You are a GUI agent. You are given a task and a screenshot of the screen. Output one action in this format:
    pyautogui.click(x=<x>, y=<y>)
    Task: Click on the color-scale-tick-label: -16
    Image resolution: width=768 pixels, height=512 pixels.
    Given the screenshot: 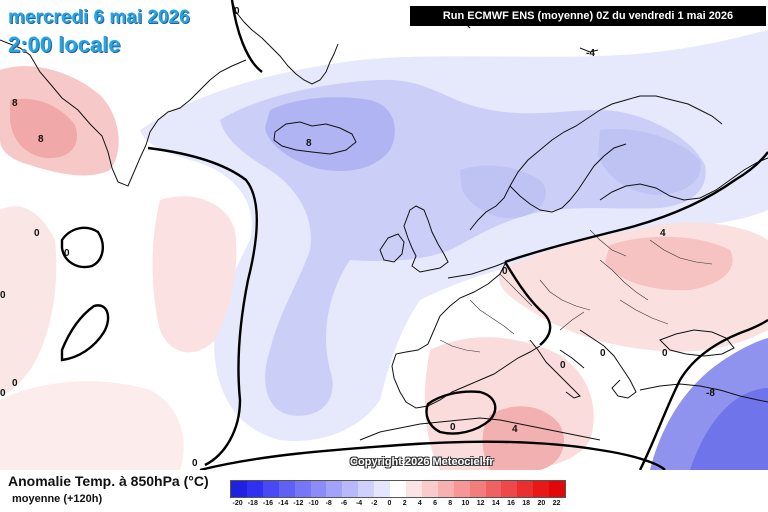 What is the action you would take?
    pyautogui.click(x=268, y=503)
    